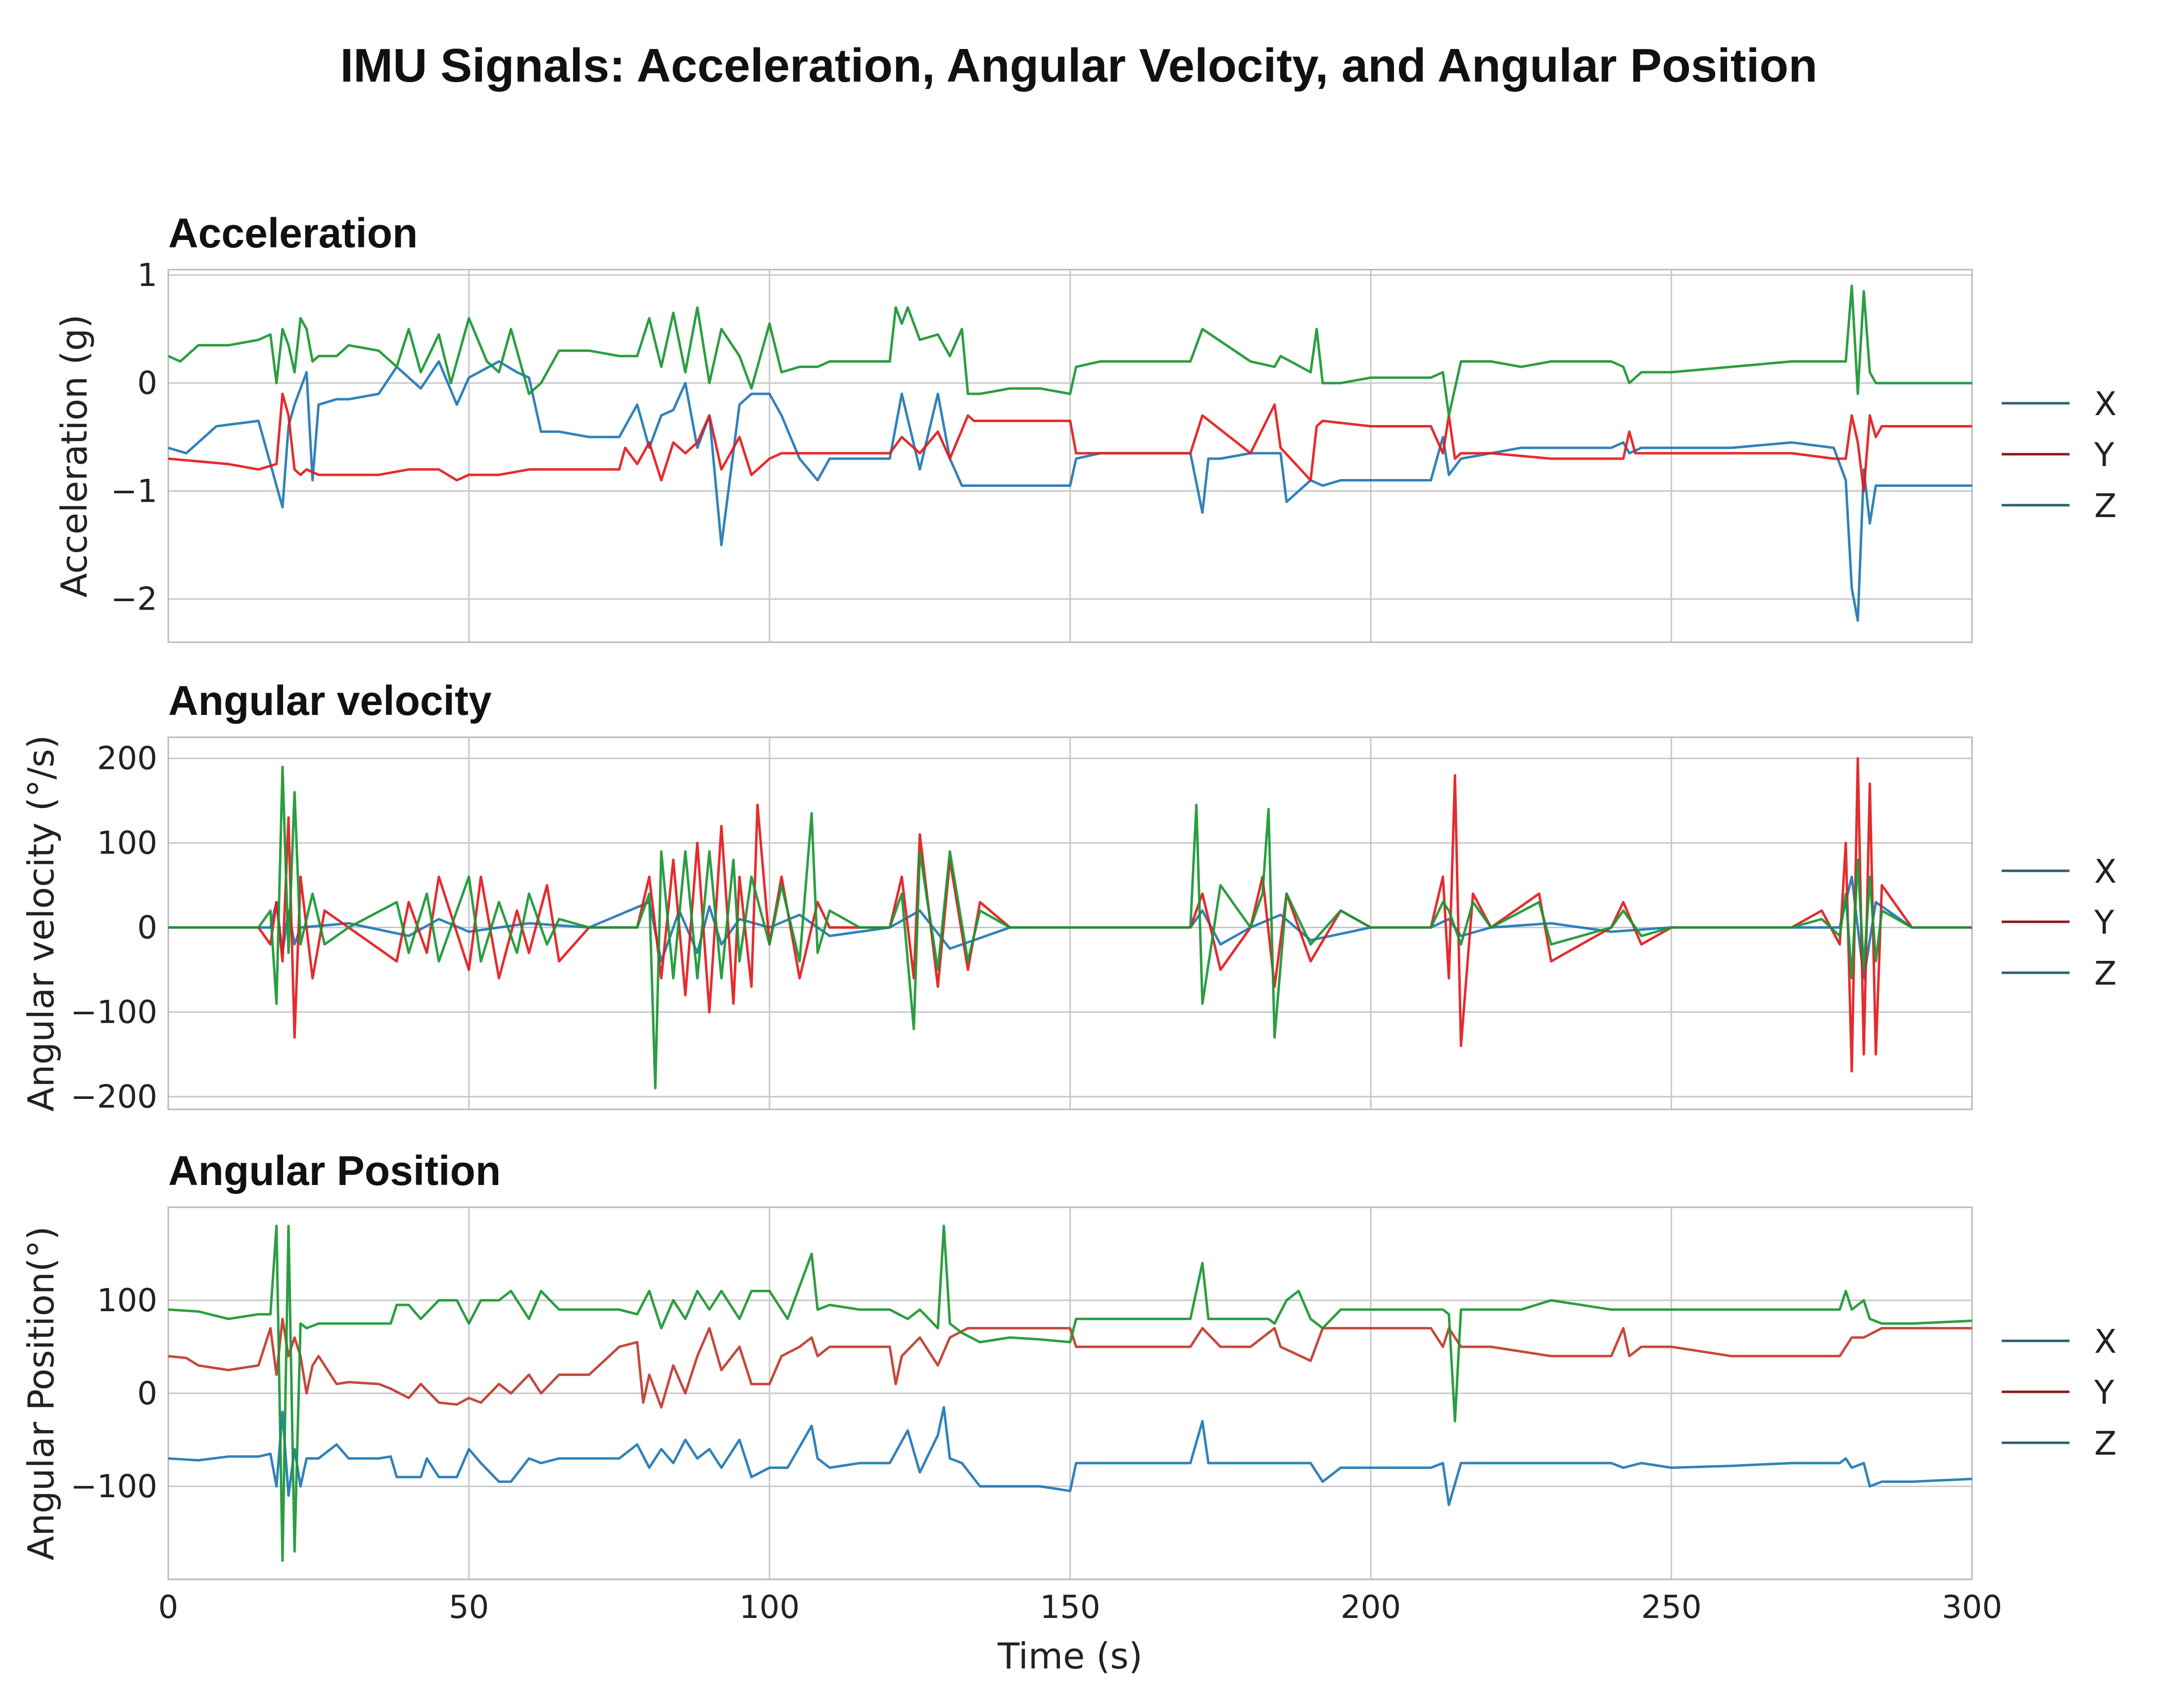 The width and height of the screenshot is (2166, 1708). I want to click on x-tick-label: 200, so click(1371, 1607).